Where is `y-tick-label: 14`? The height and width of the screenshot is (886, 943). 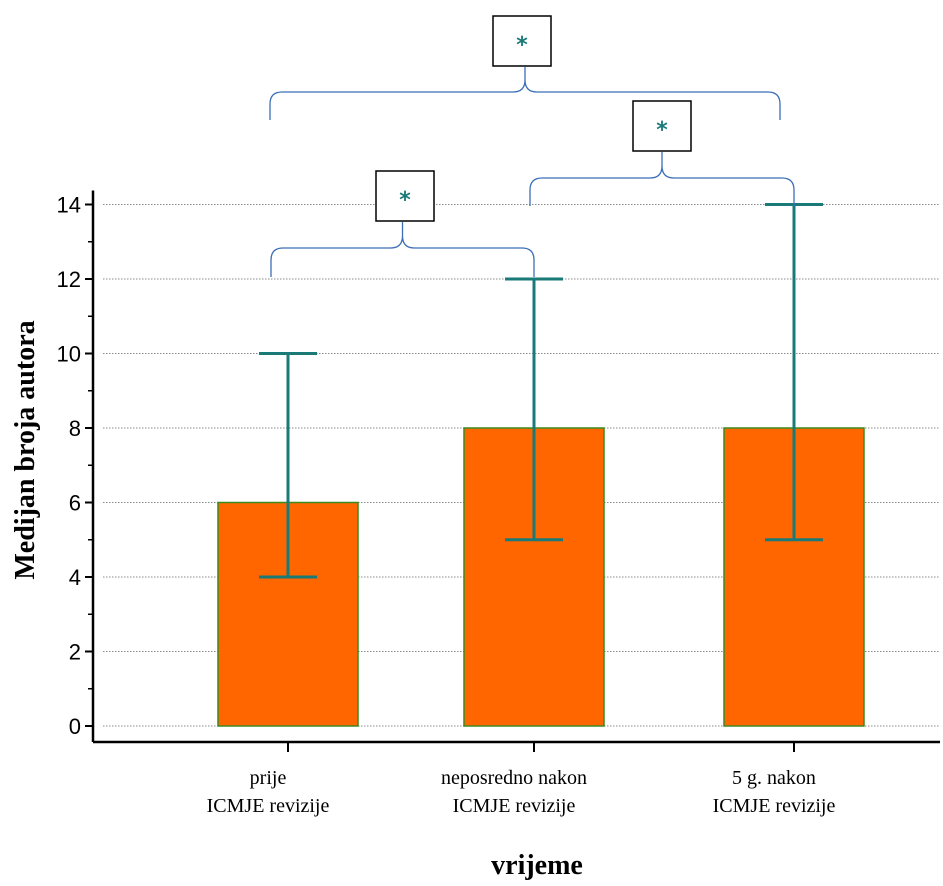 y-tick-label: 14 is located at coordinates (69, 205).